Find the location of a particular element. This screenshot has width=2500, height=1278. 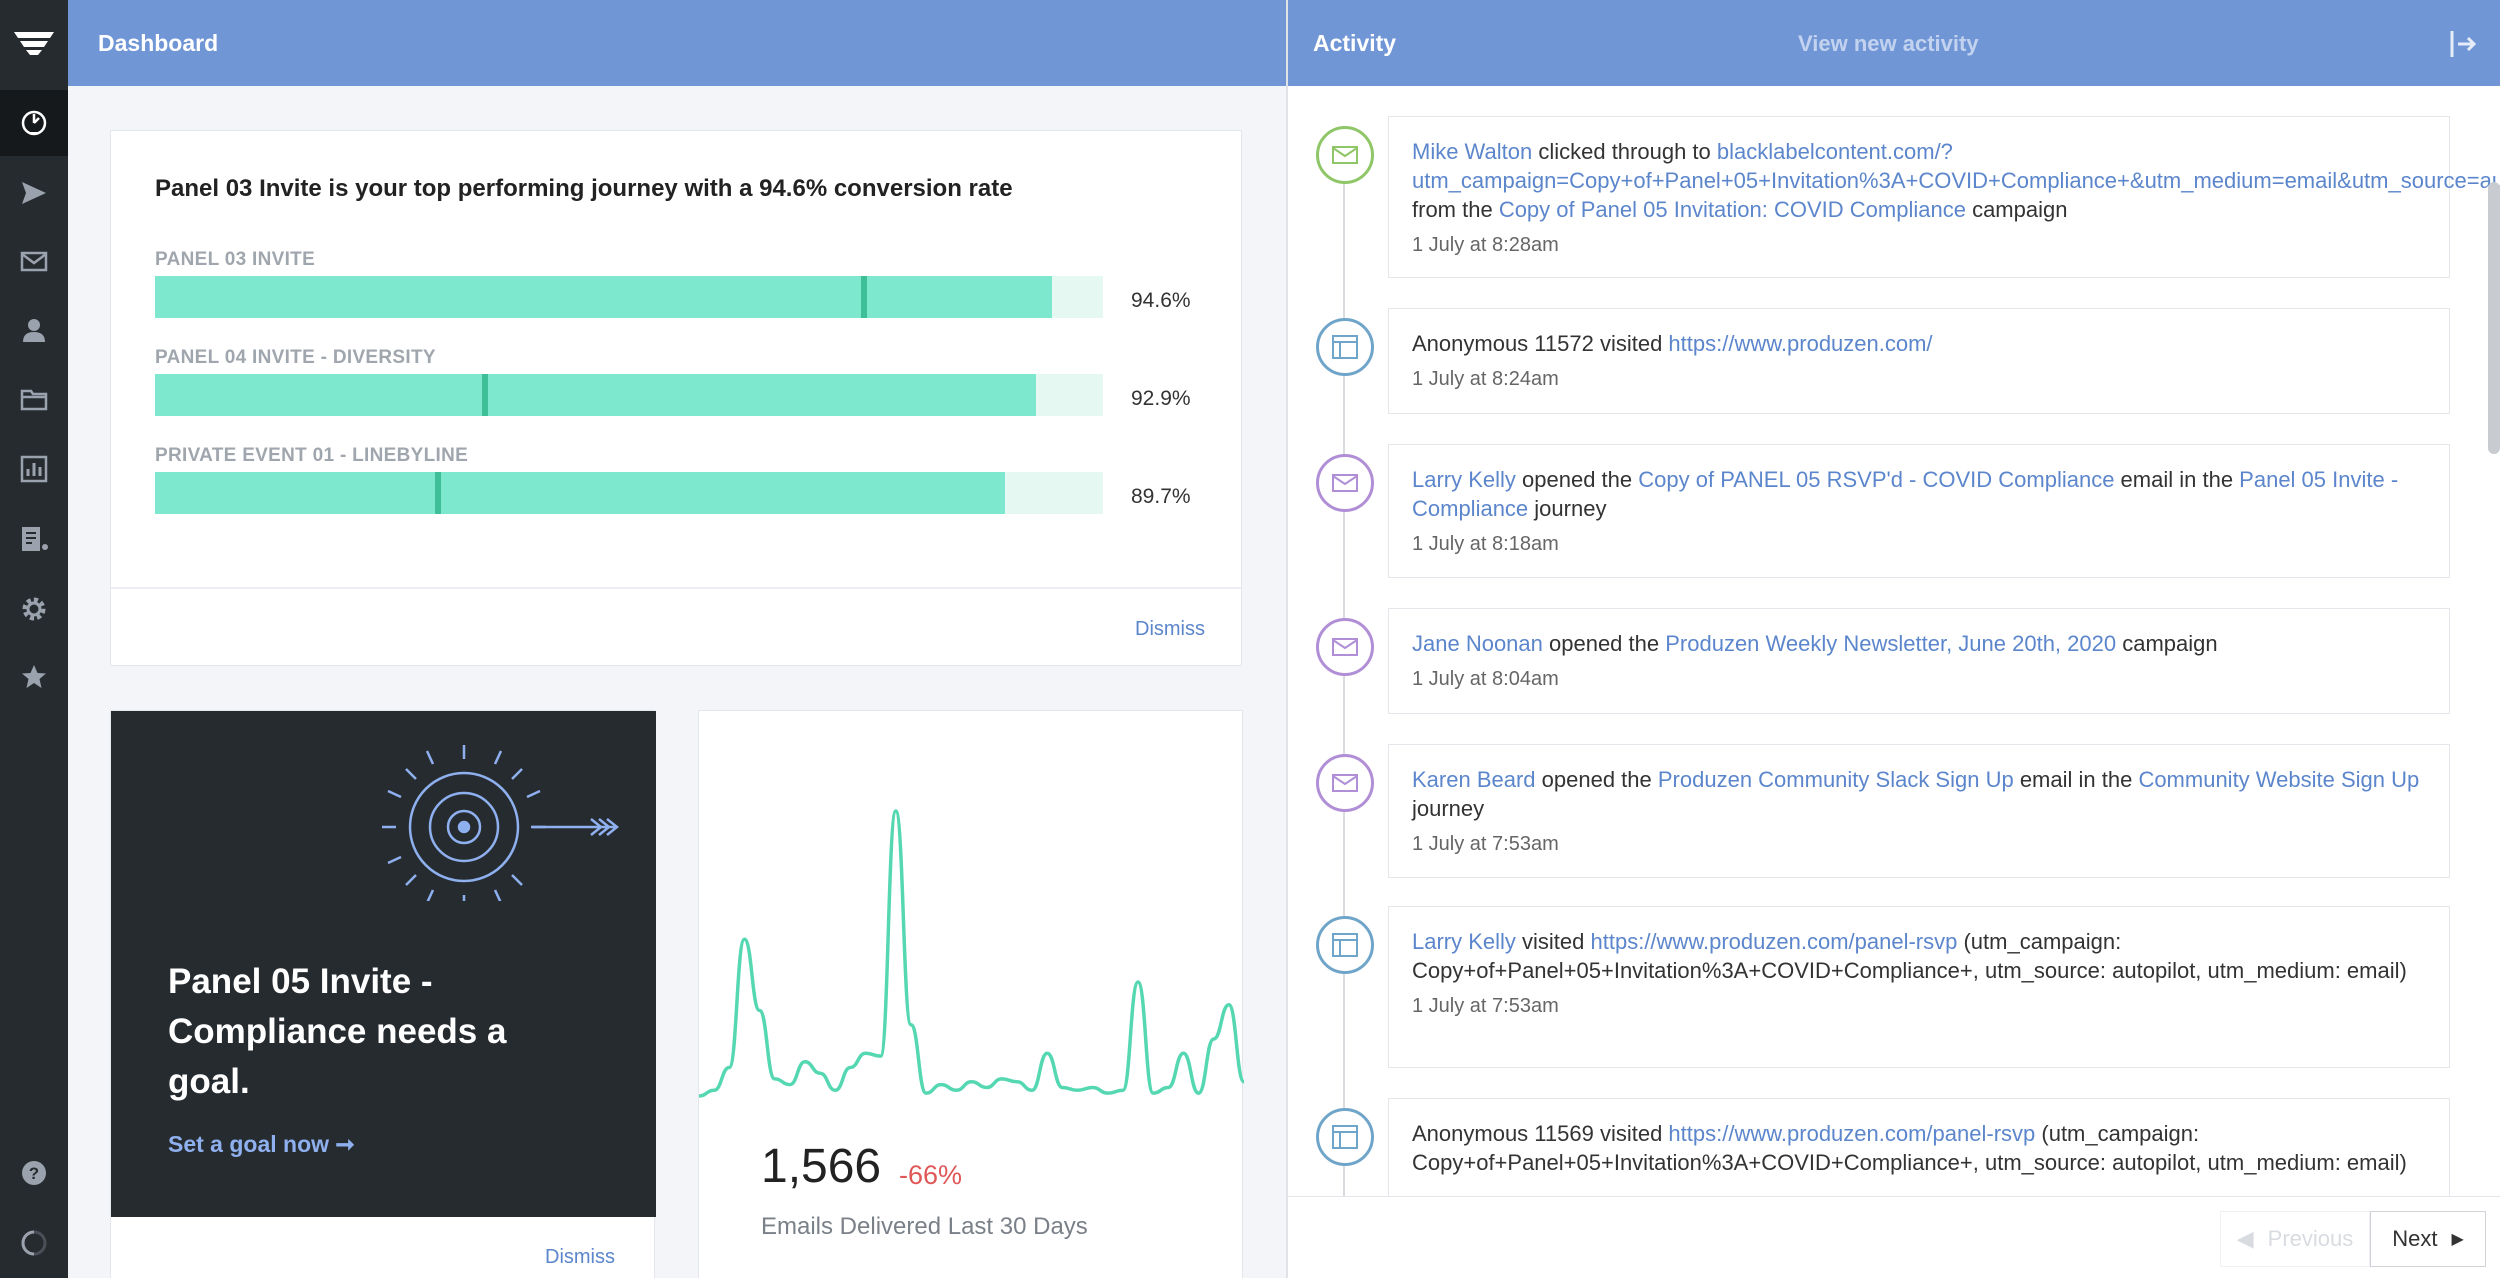

journey-percentage: 94.6% is located at coordinates (1161, 300).